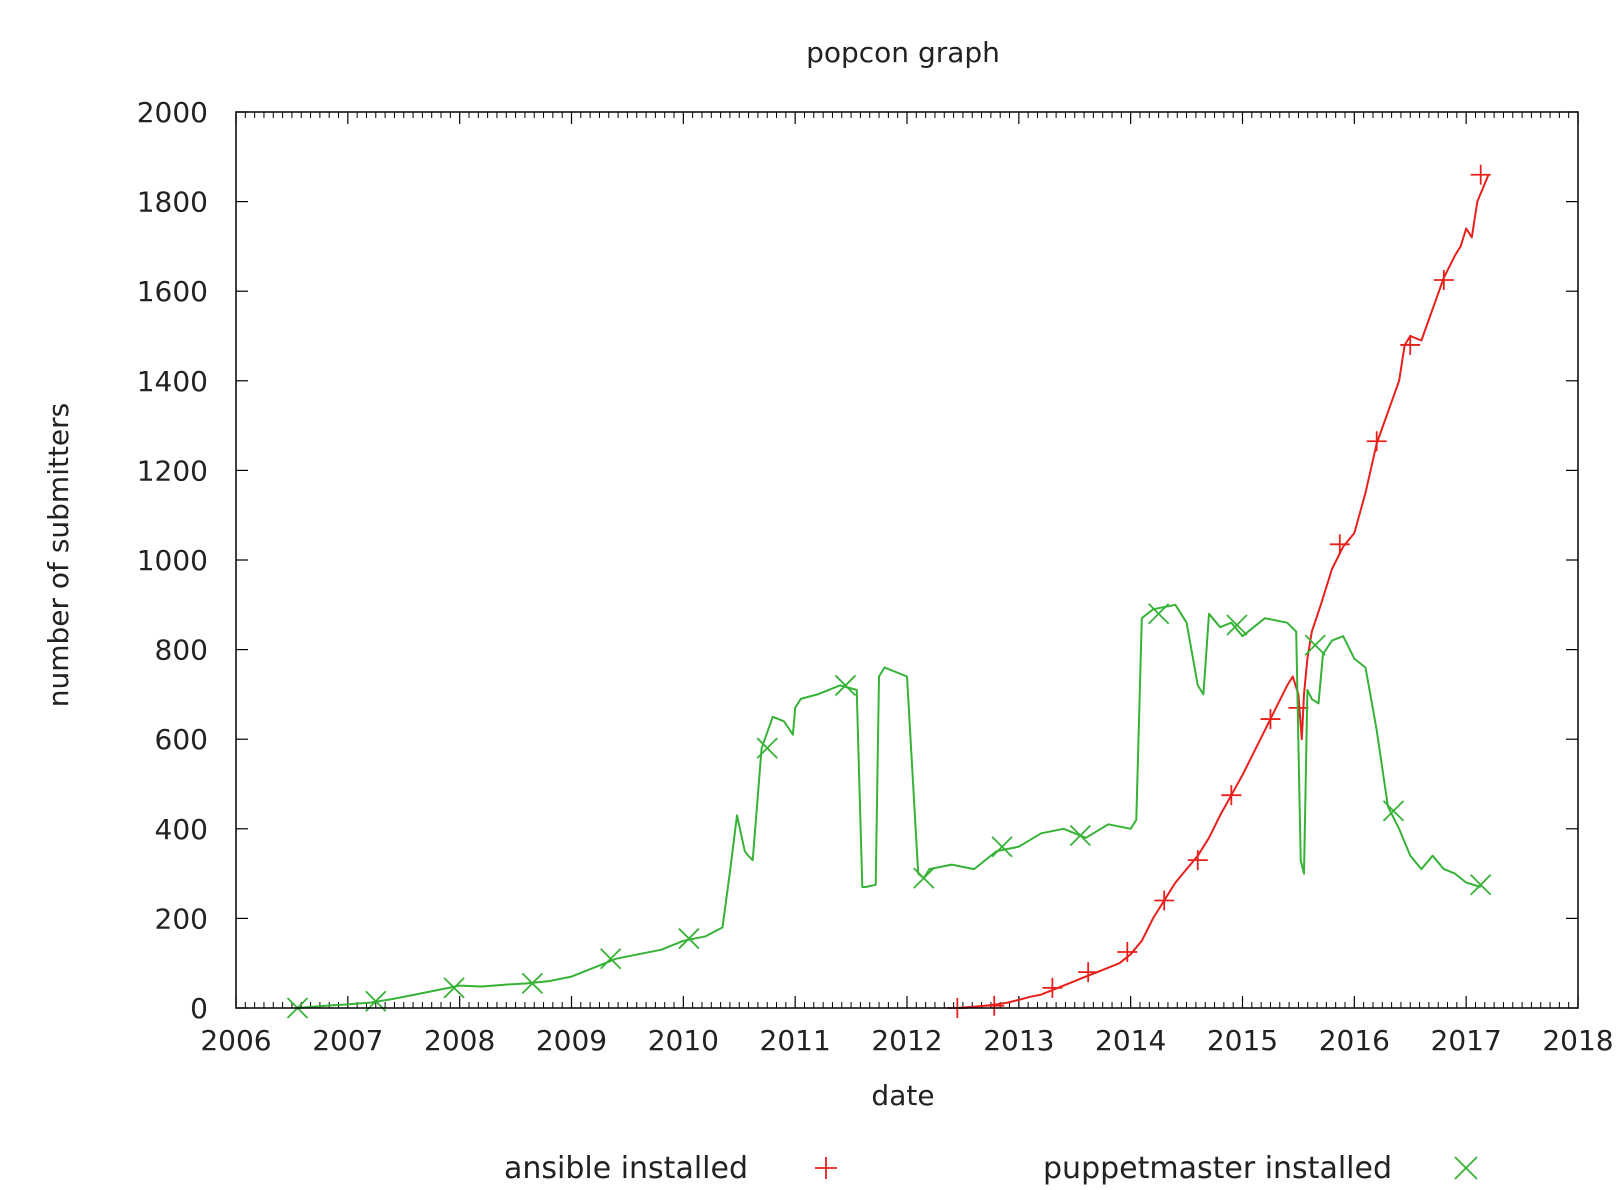  I want to click on y-tick-label: 200, so click(181, 918).